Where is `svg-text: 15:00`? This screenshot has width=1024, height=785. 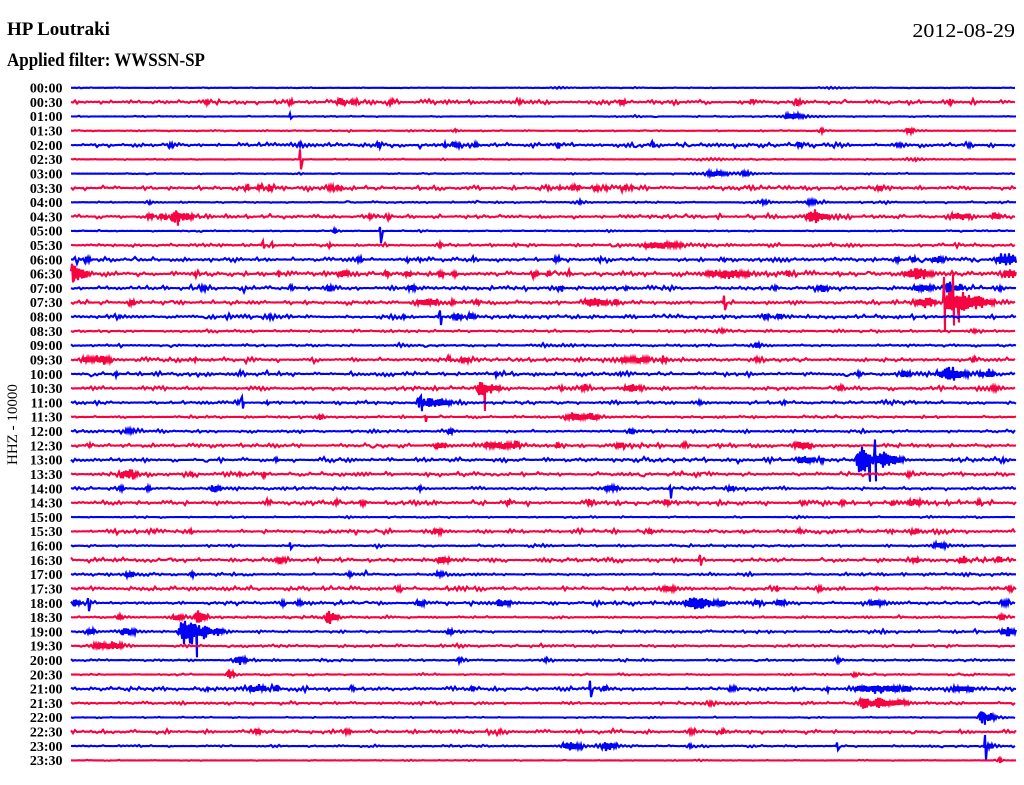 svg-text: 15:00 is located at coordinates (46, 518).